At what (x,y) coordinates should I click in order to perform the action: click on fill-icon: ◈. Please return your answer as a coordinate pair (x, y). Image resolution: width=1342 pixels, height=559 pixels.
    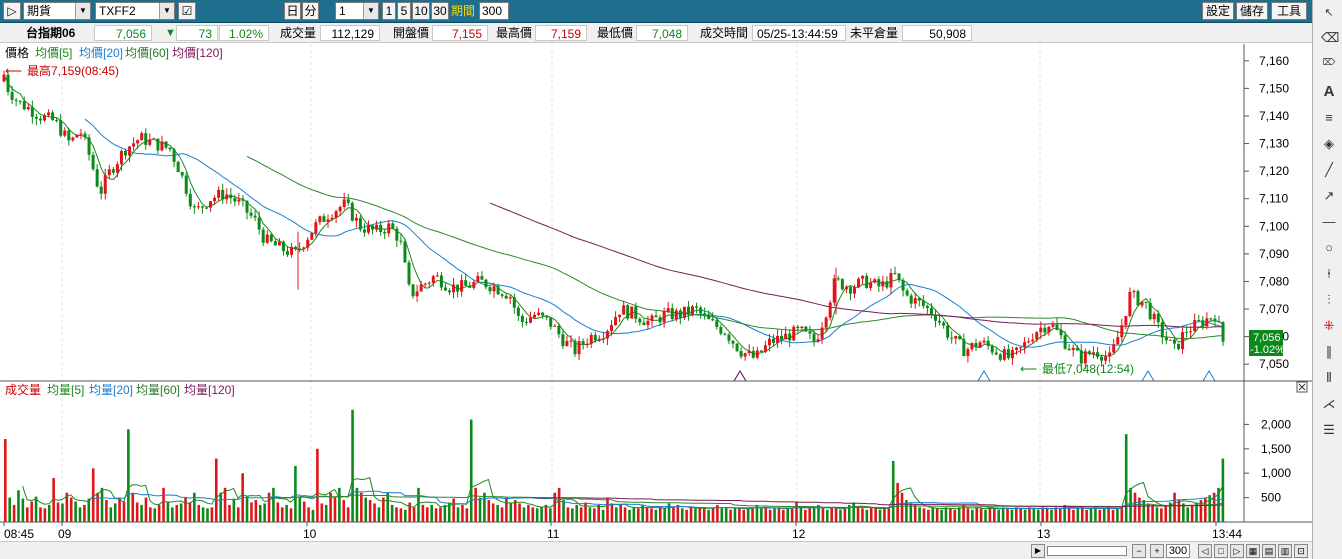
    Looking at the image, I should click on (1329, 143).